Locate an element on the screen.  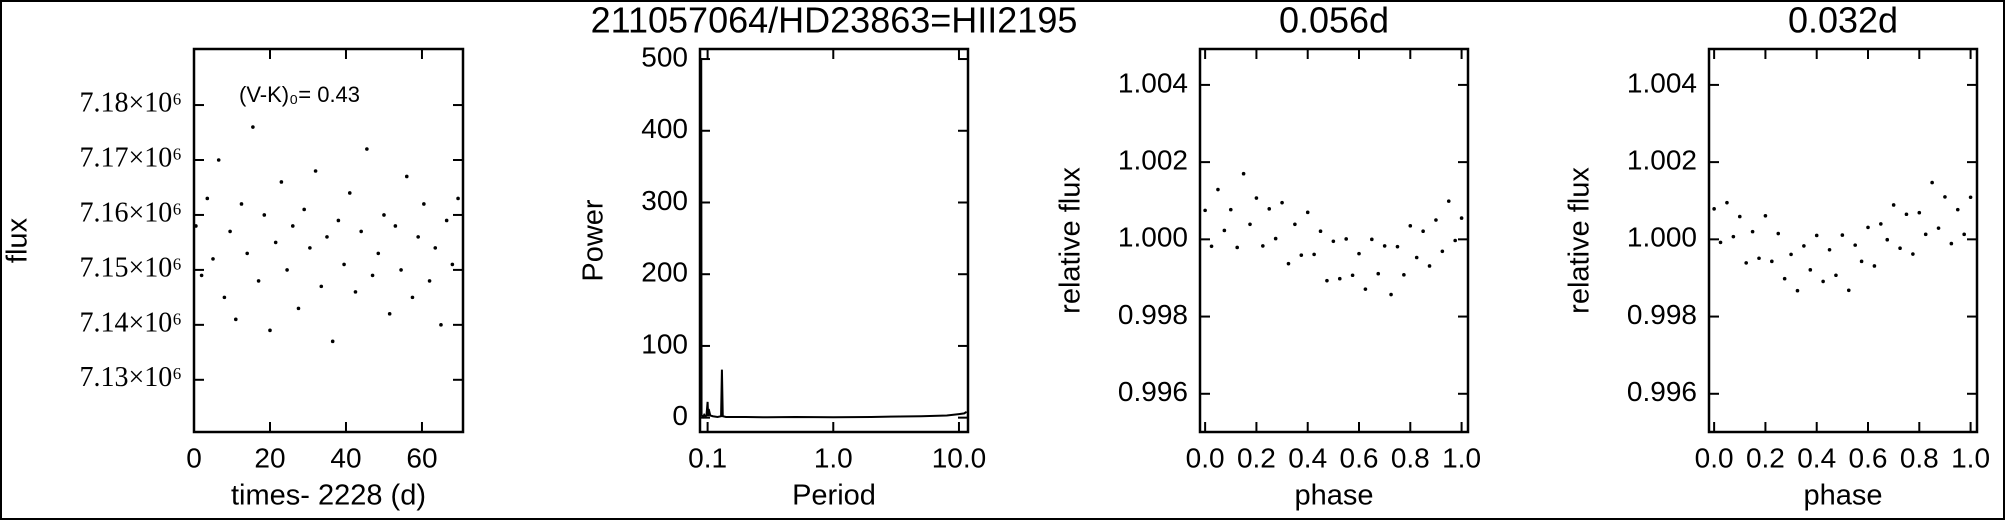
y-tick-label: 7.18×10⁶ is located at coordinates (130, 102).